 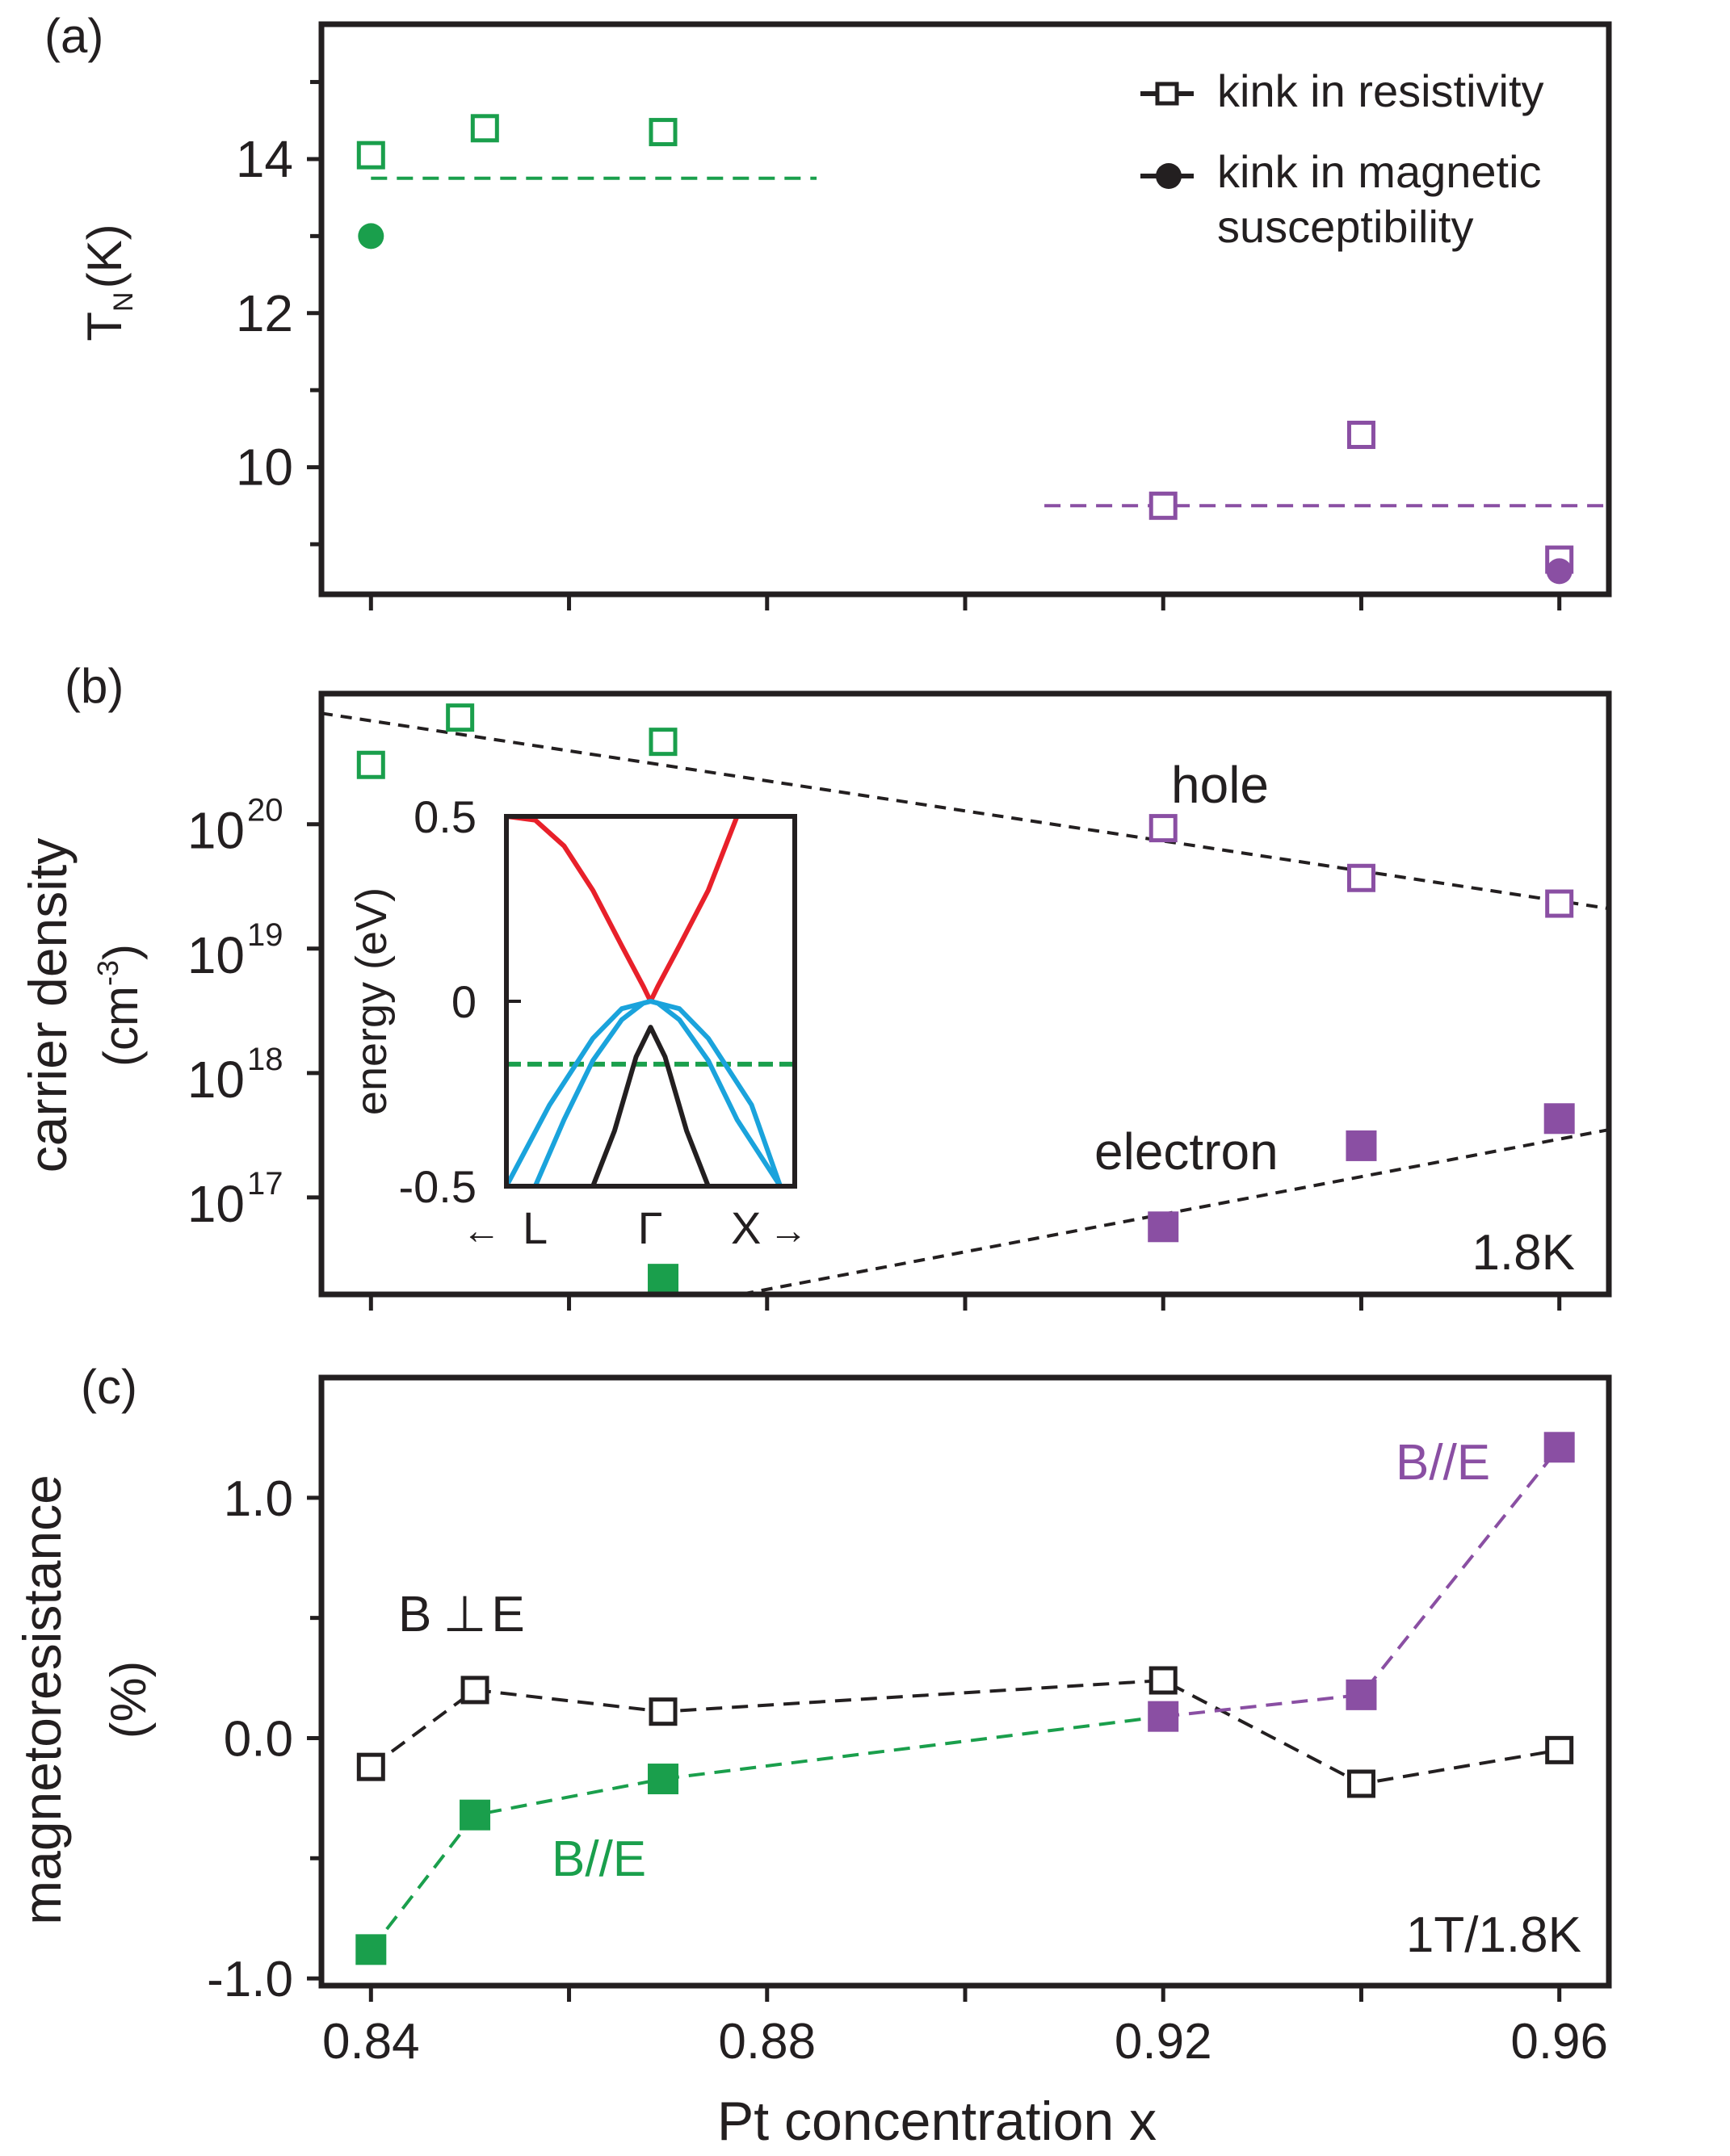 I want to click on legend-label-resistivity: kink in resistivity, so click(x=1380, y=90).